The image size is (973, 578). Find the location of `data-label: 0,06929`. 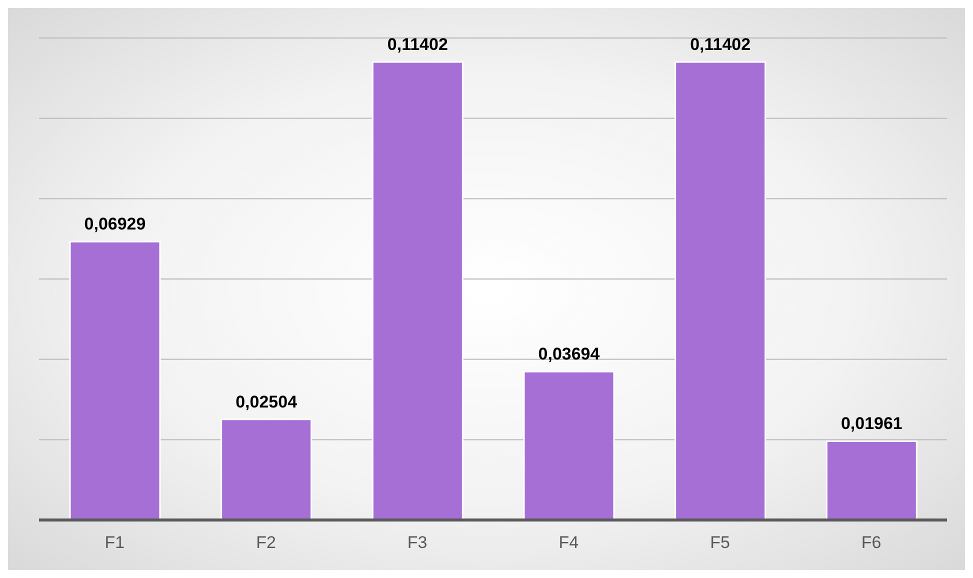

data-label: 0,06929 is located at coordinates (115, 224).